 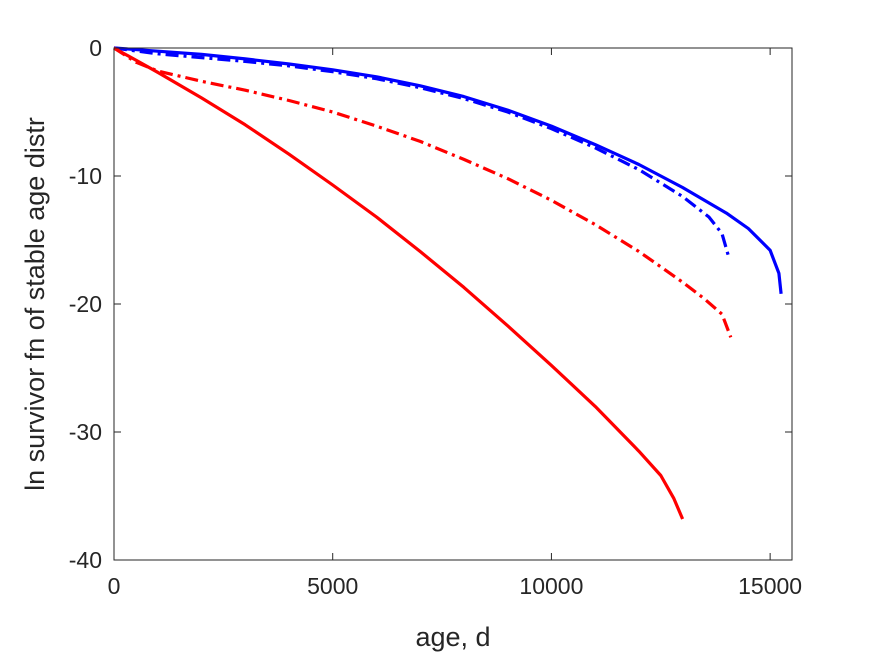 I want to click on y-tick-label: -30, so click(x=85, y=432).